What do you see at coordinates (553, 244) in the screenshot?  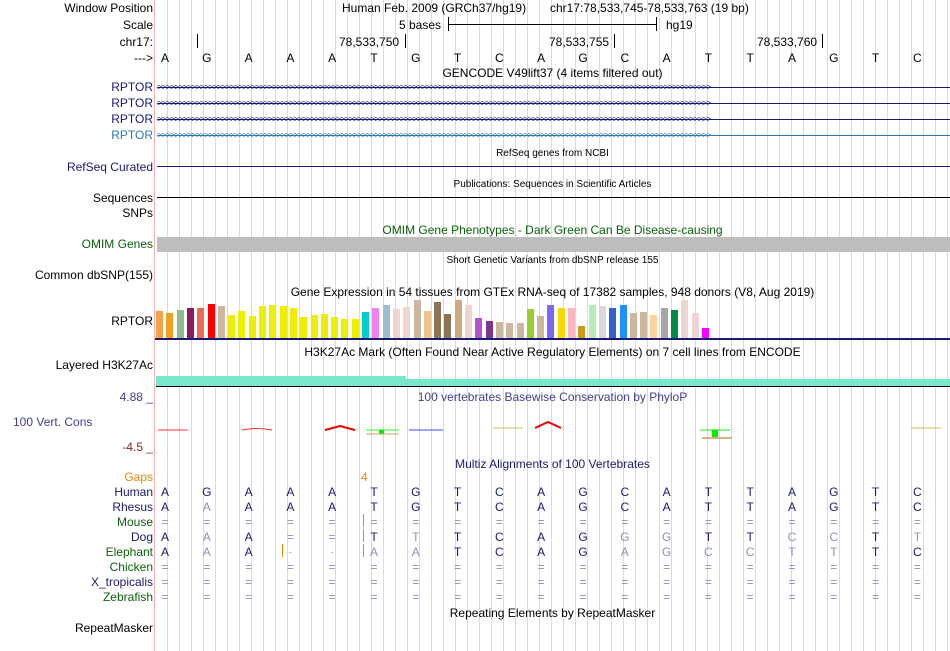 I see `omim-bar` at bounding box center [553, 244].